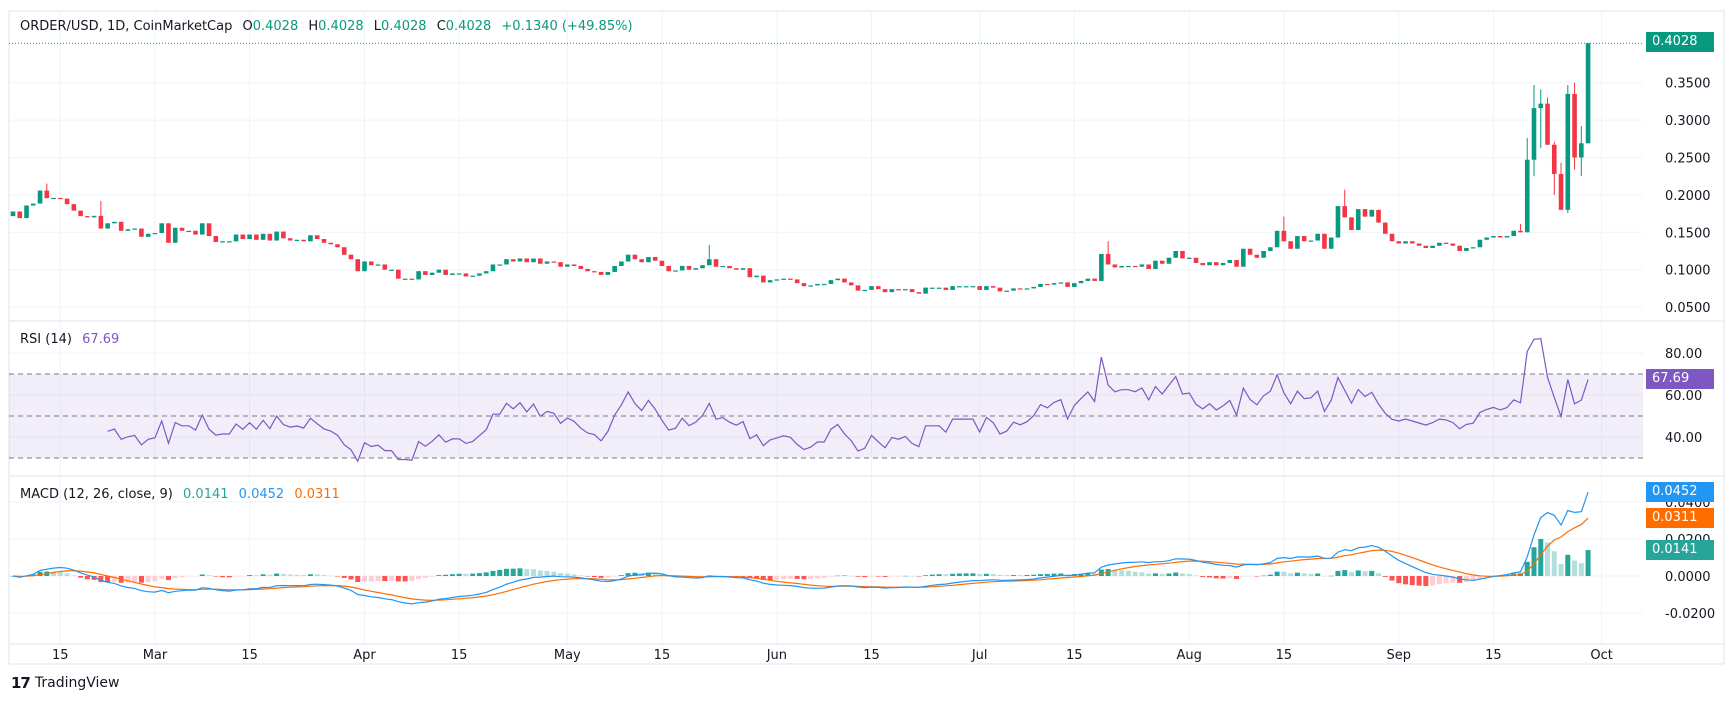 The image size is (1735, 704). Describe the element at coordinates (1399, 655) in the screenshot. I see `time-tick-label: Sep` at that location.